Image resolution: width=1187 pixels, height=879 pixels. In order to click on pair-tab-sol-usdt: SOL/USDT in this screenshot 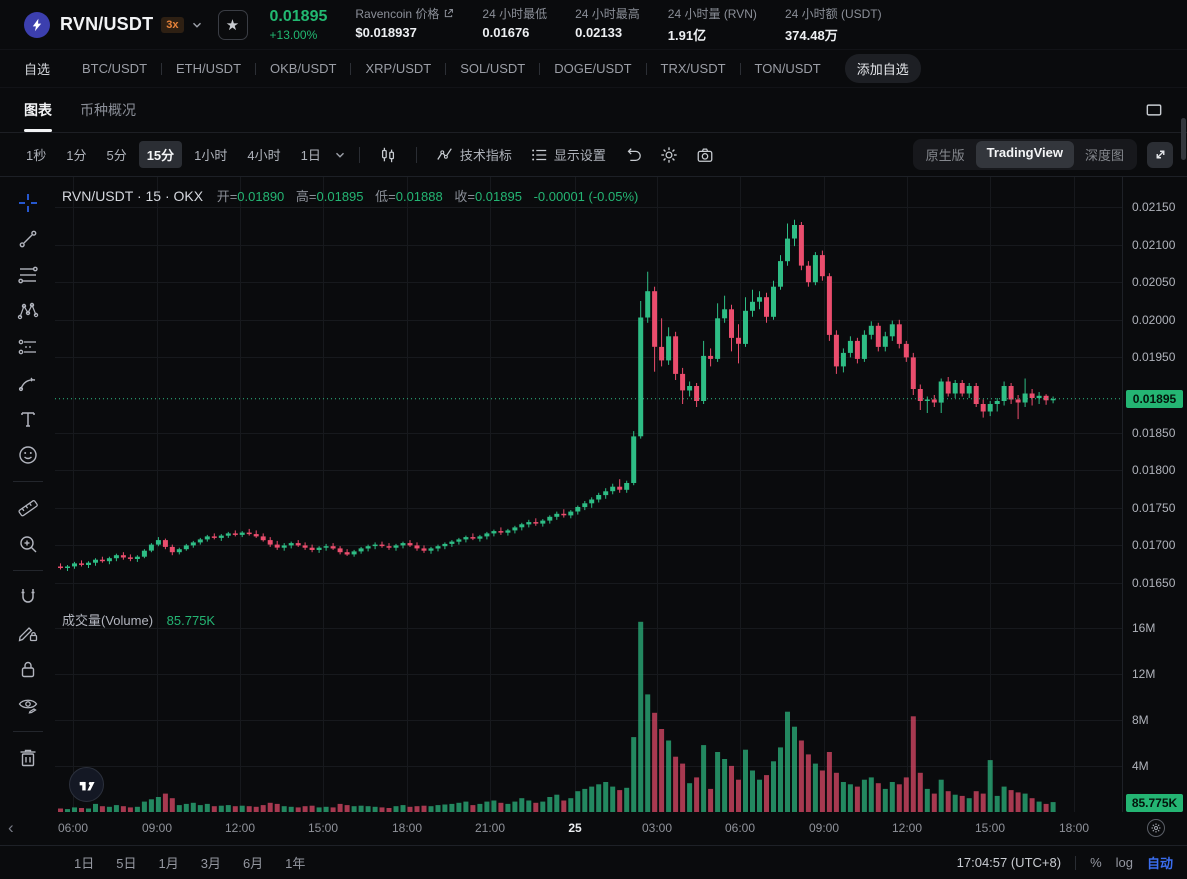, I will do `click(493, 68)`.